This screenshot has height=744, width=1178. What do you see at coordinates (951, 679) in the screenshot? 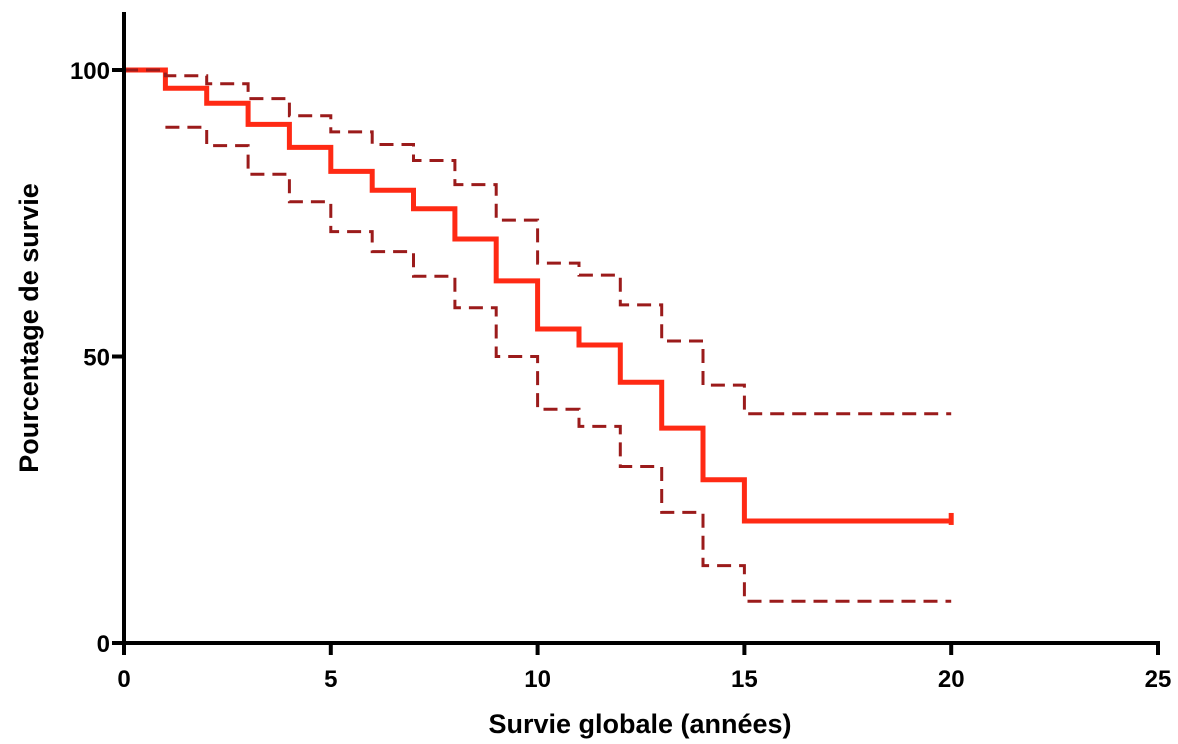
I see `x-tick-label: 20` at bounding box center [951, 679].